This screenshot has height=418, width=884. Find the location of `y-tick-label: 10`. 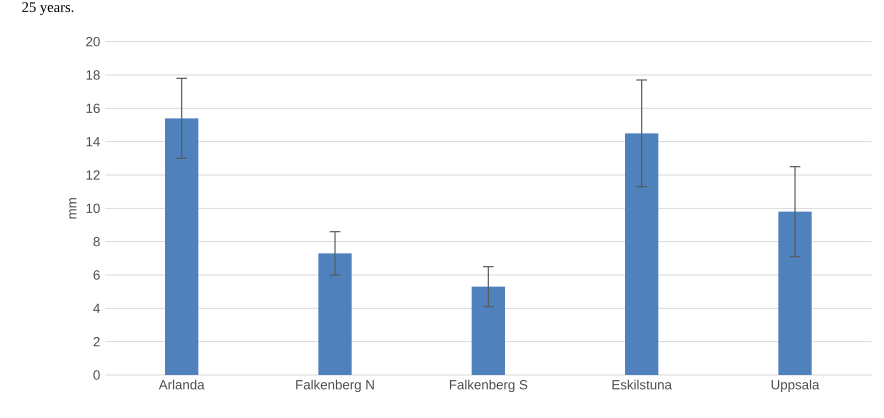

y-tick-label: 10 is located at coordinates (93, 209).